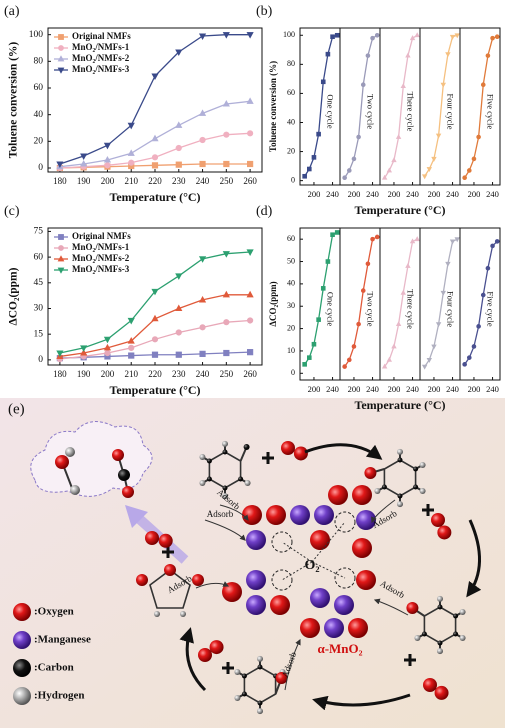 This screenshot has height=728, width=505. I want to click on vacancy, so click(282, 580).